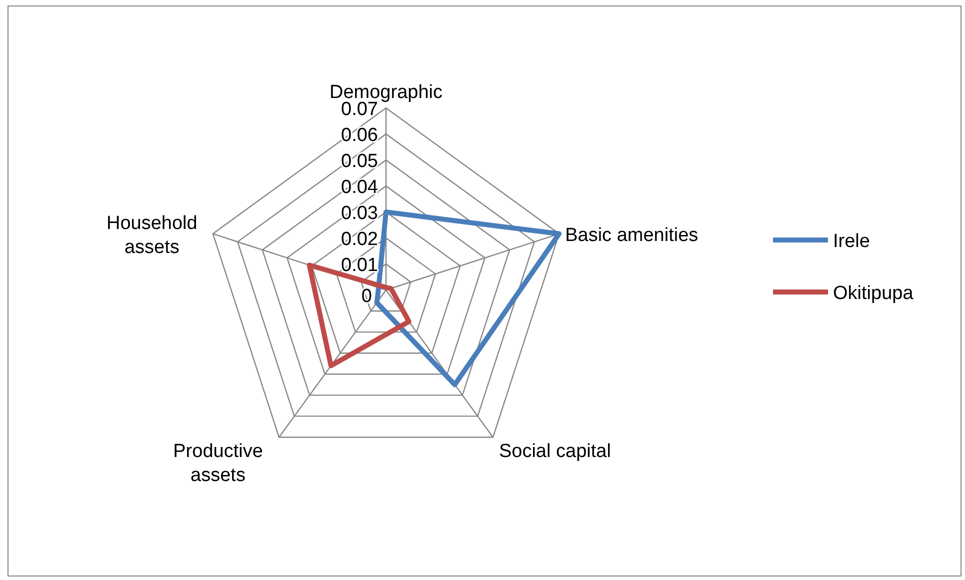  I want to click on y-tick-label: 0.01, so click(359, 265).